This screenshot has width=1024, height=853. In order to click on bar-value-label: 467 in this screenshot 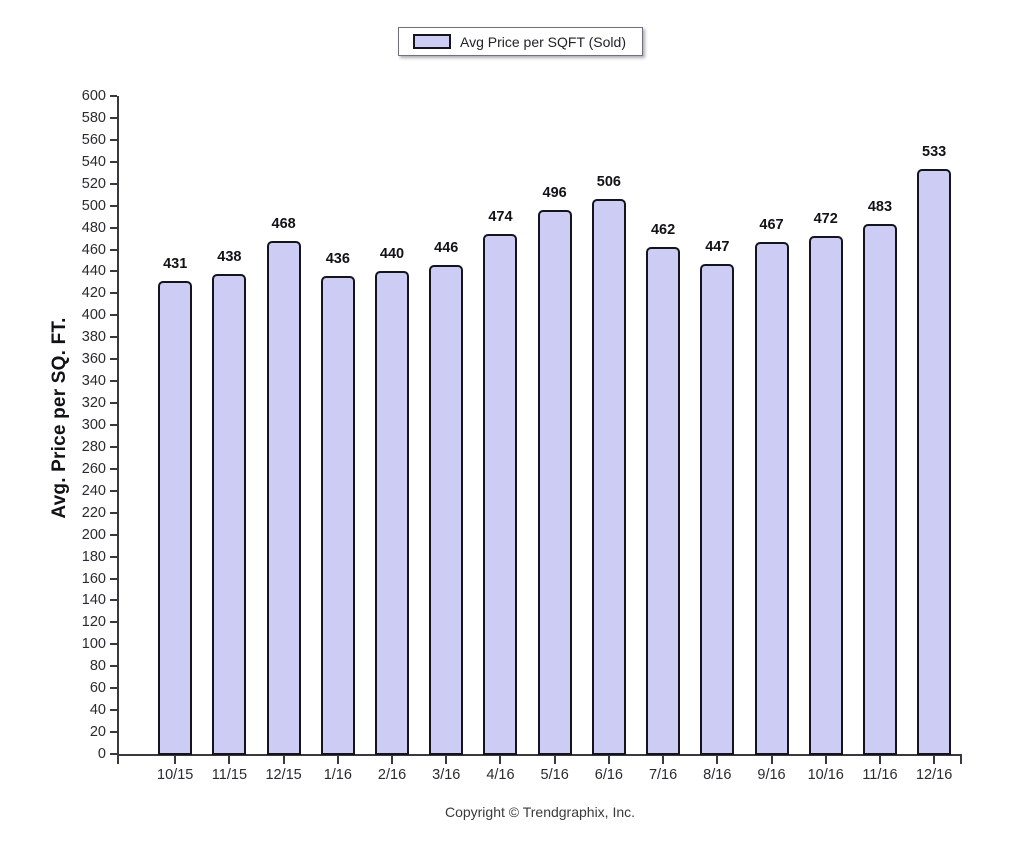, I will do `click(771, 224)`.